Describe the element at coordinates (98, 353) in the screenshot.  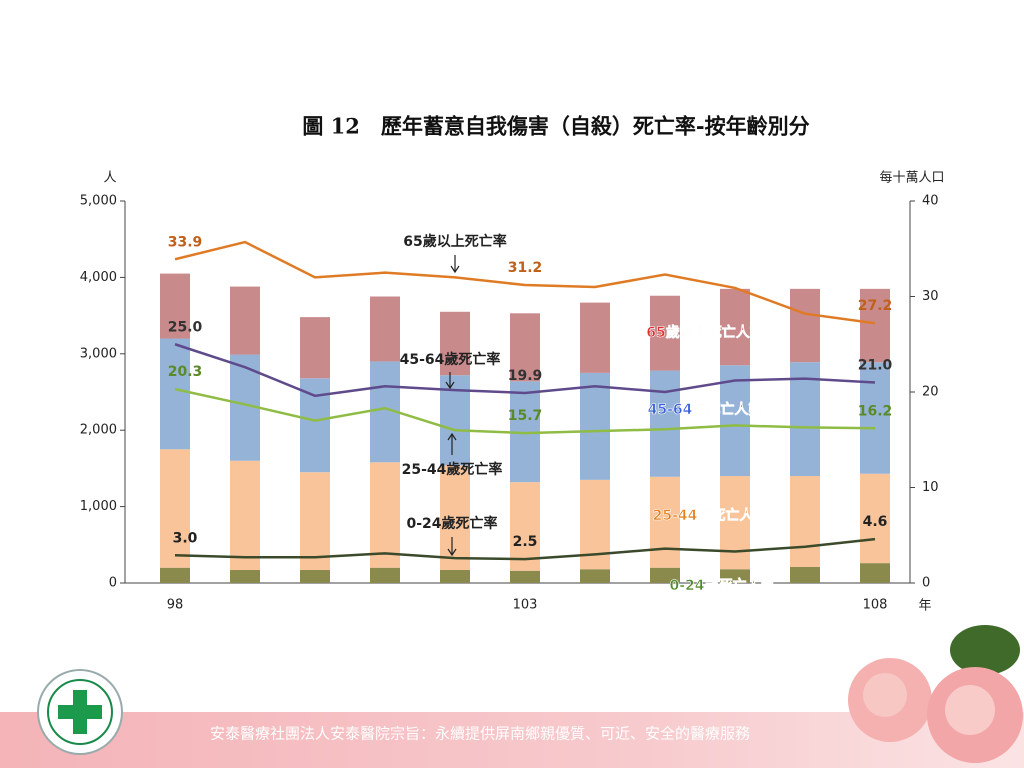
I see `y-tick-label: 3,000` at that location.